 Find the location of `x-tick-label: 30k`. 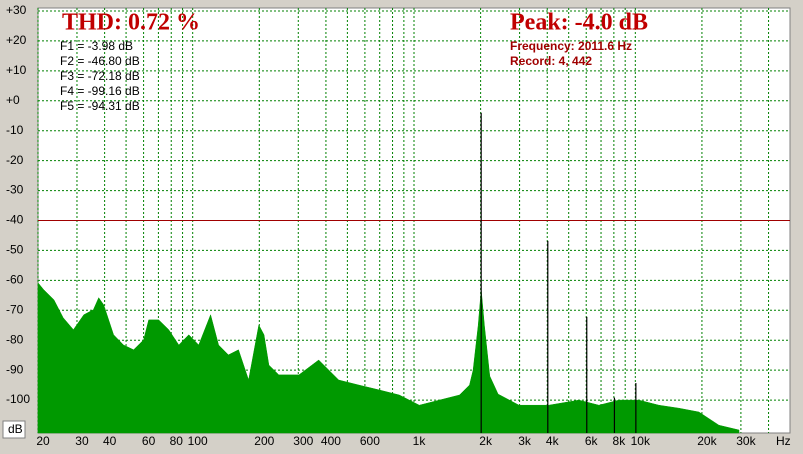

x-tick-label: 30k is located at coordinates (746, 441).